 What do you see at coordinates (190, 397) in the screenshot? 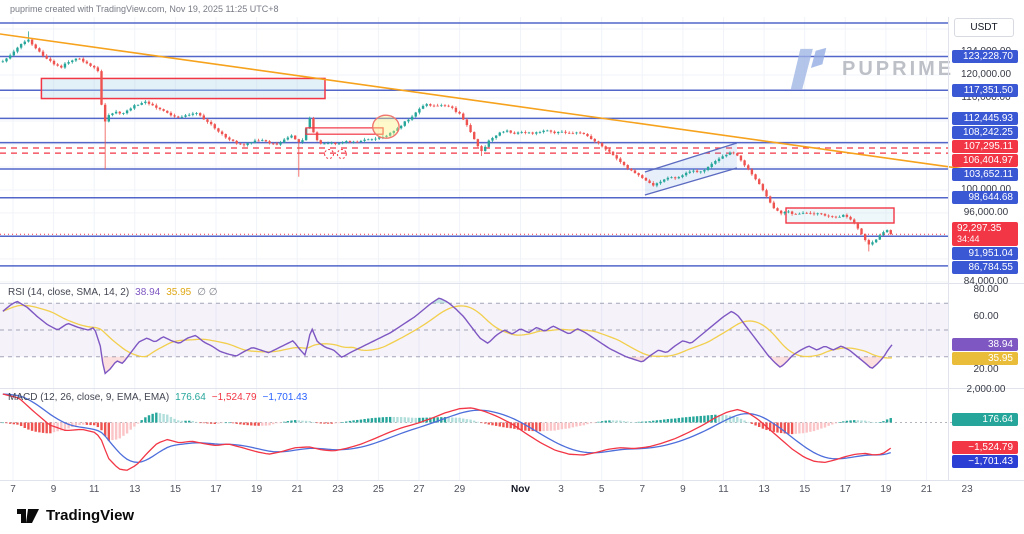
I see `macd-hist-value: 176.64` at bounding box center [190, 397].